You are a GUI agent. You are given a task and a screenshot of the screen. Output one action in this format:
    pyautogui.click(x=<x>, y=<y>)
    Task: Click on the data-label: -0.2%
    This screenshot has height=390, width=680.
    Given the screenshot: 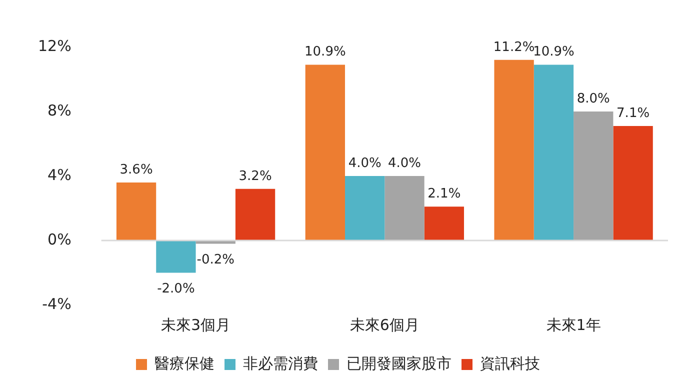 What is the action you would take?
    pyautogui.click(x=215, y=260)
    